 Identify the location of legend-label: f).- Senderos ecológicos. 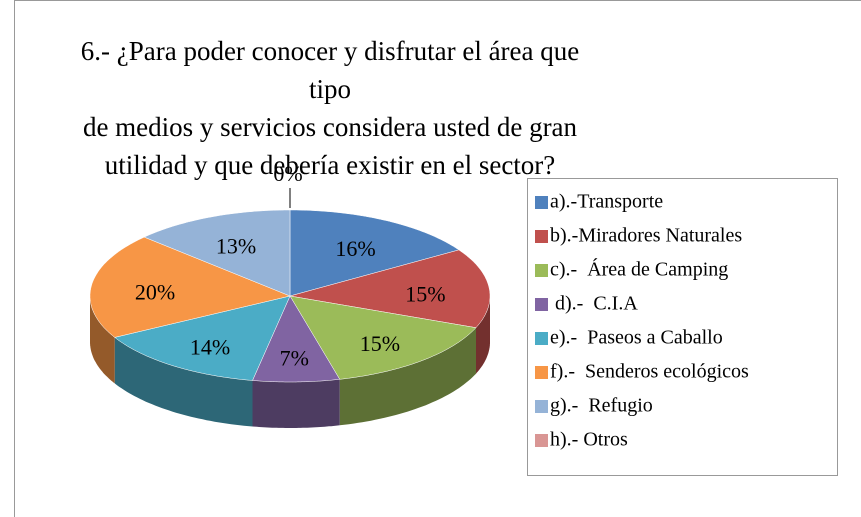
(649, 372).